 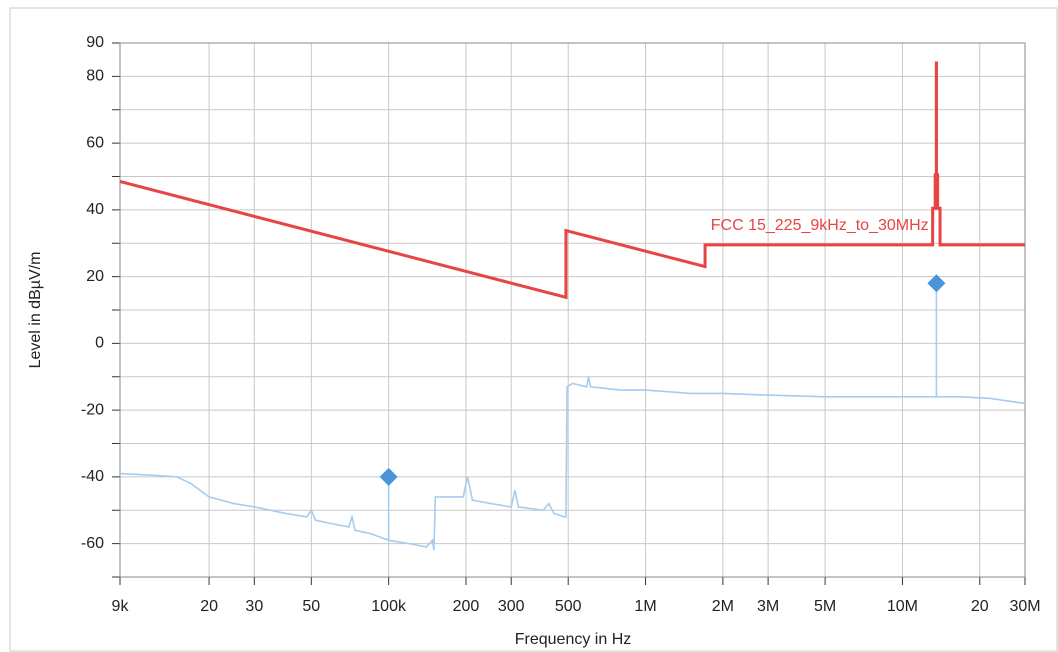 What do you see at coordinates (121, 606) in the screenshot?
I see `x-tick-label: 9k` at bounding box center [121, 606].